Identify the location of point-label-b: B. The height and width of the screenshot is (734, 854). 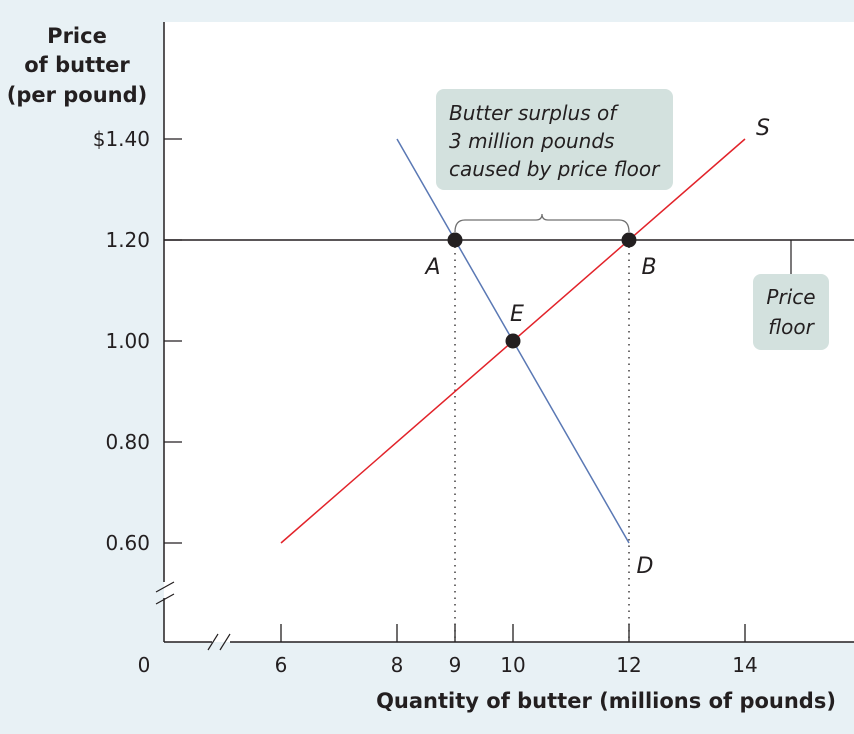
(648, 267).